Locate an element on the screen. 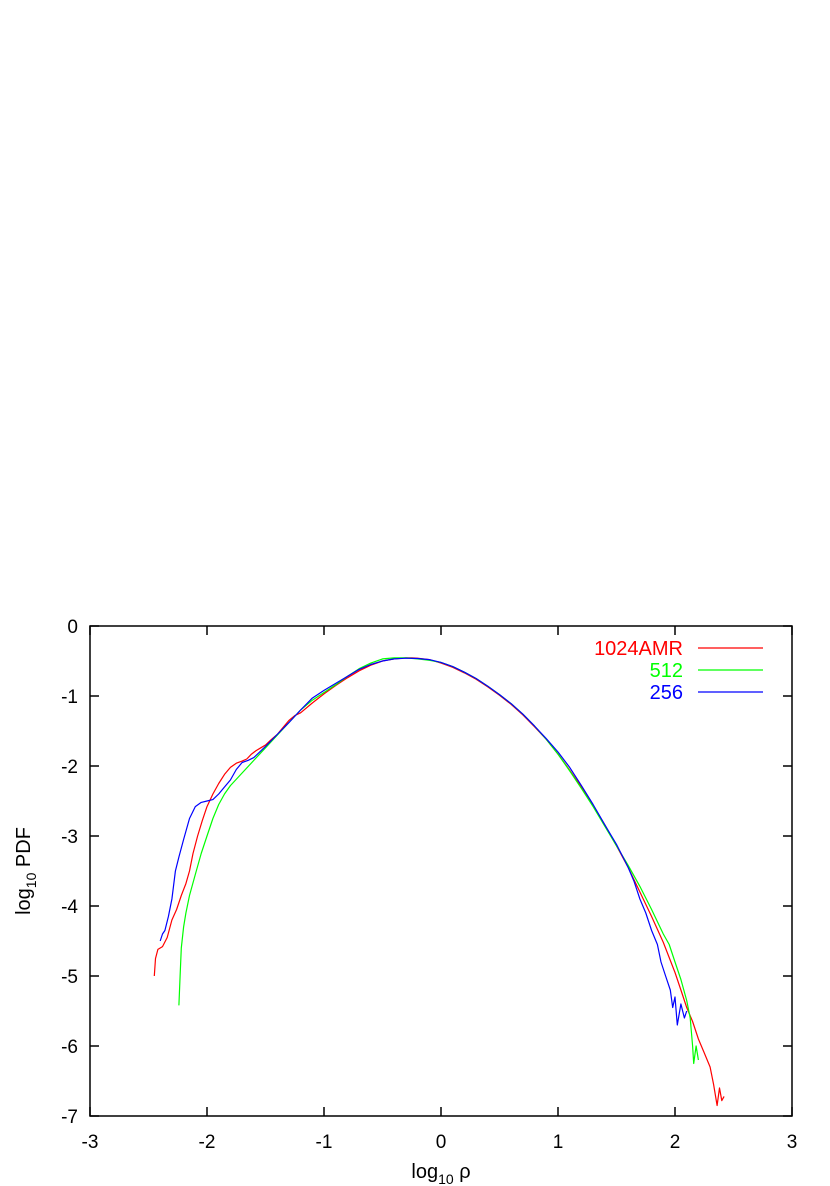 The height and width of the screenshot is (1186, 830). y-axis-label-base: log is located at coordinates (24, 901).